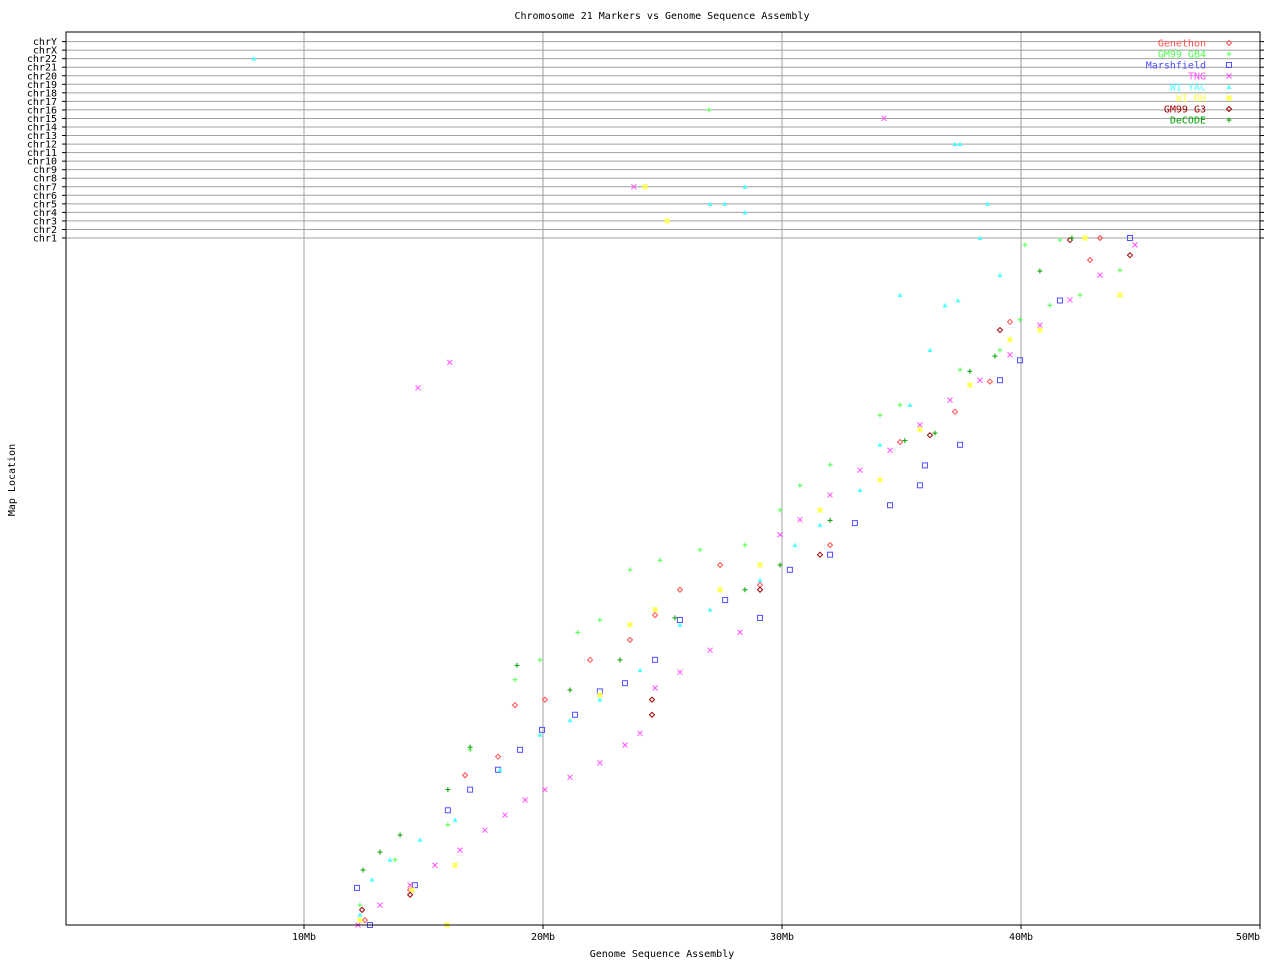  I want to click on legend-label: GM99 GB4, so click(1182, 55).